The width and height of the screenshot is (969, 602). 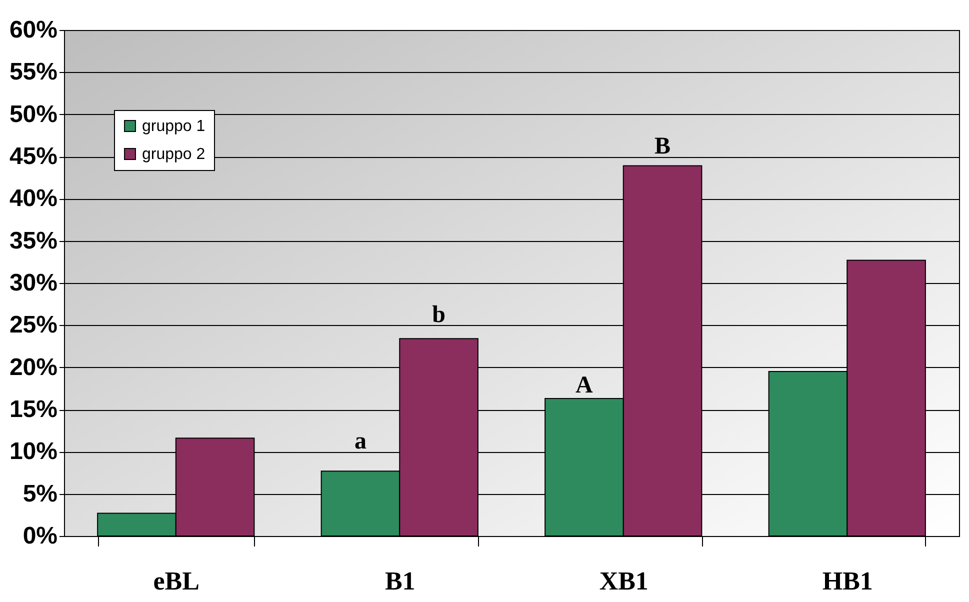 What do you see at coordinates (174, 126) in the screenshot?
I see `legend-label: gruppo 1` at bounding box center [174, 126].